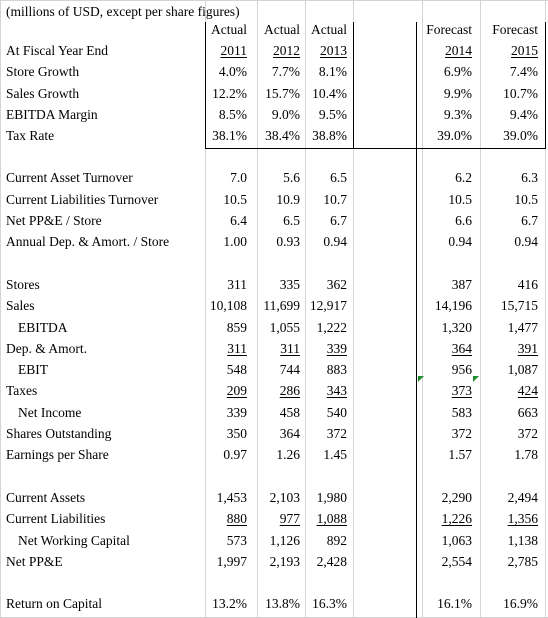 The width and height of the screenshot is (548, 618). Describe the element at coordinates (526, 454) in the screenshot. I see `table-cell: 1.78` at that location.